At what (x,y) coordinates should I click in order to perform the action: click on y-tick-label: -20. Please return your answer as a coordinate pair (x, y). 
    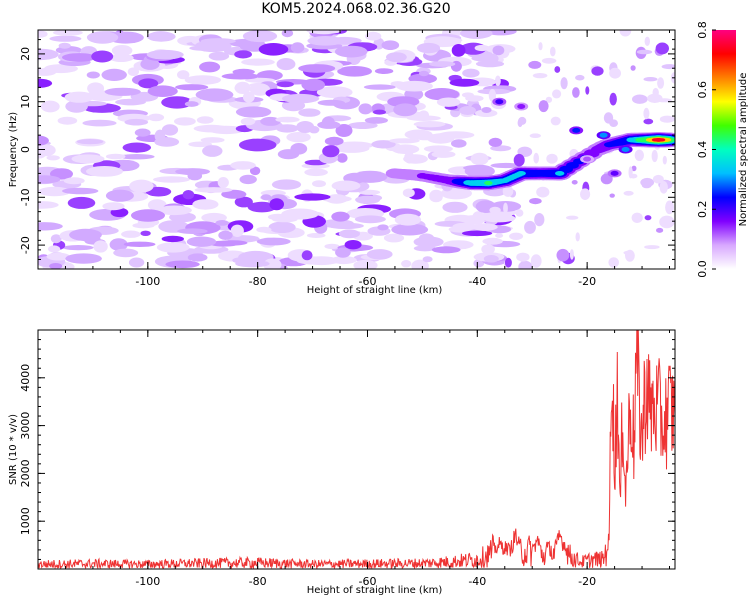
    Looking at the image, I should click on (25, 245).